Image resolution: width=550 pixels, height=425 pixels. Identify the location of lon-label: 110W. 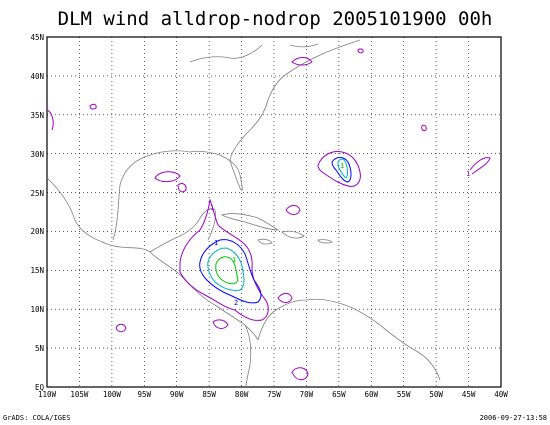
(47, 394).